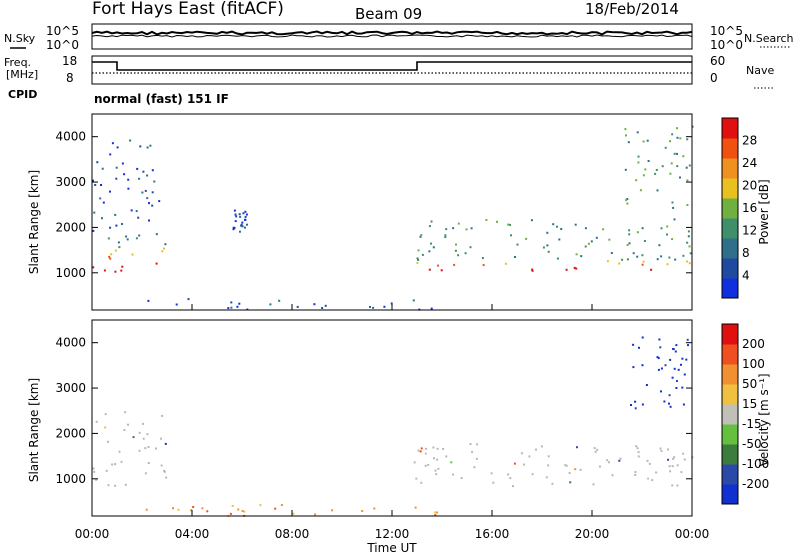 The height and width of the screenshot is (554, 800). What do you see at coordinates (749, 141) in the screenshot?
I see `colorbar-tick-label: 28` at bounding box center [749, 141].